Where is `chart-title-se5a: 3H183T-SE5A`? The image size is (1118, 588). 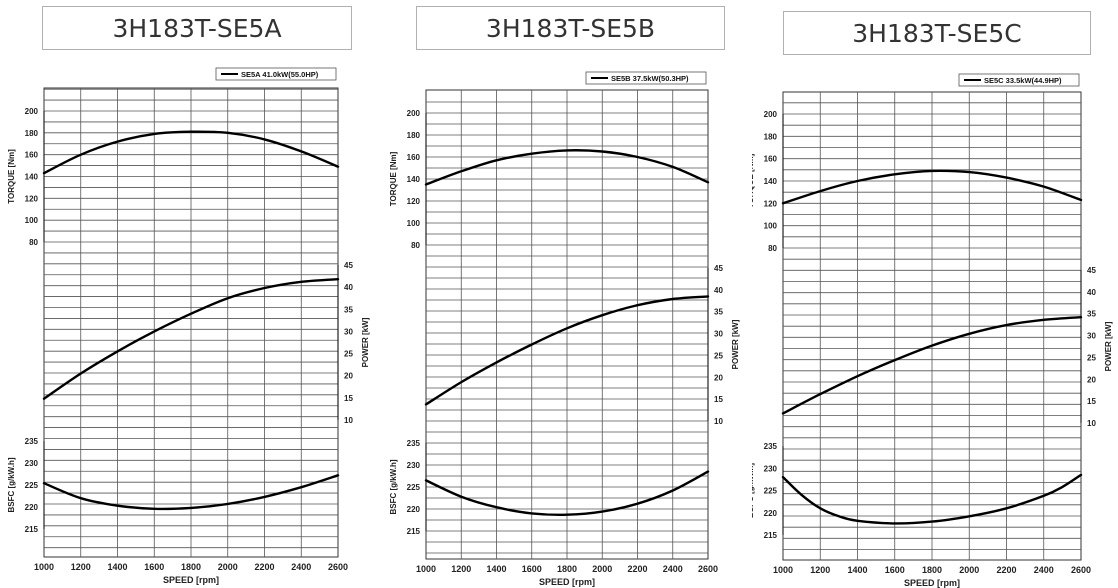 chart-title-se5a: 3H183T-SE5A is located at coordinates (197, 28).